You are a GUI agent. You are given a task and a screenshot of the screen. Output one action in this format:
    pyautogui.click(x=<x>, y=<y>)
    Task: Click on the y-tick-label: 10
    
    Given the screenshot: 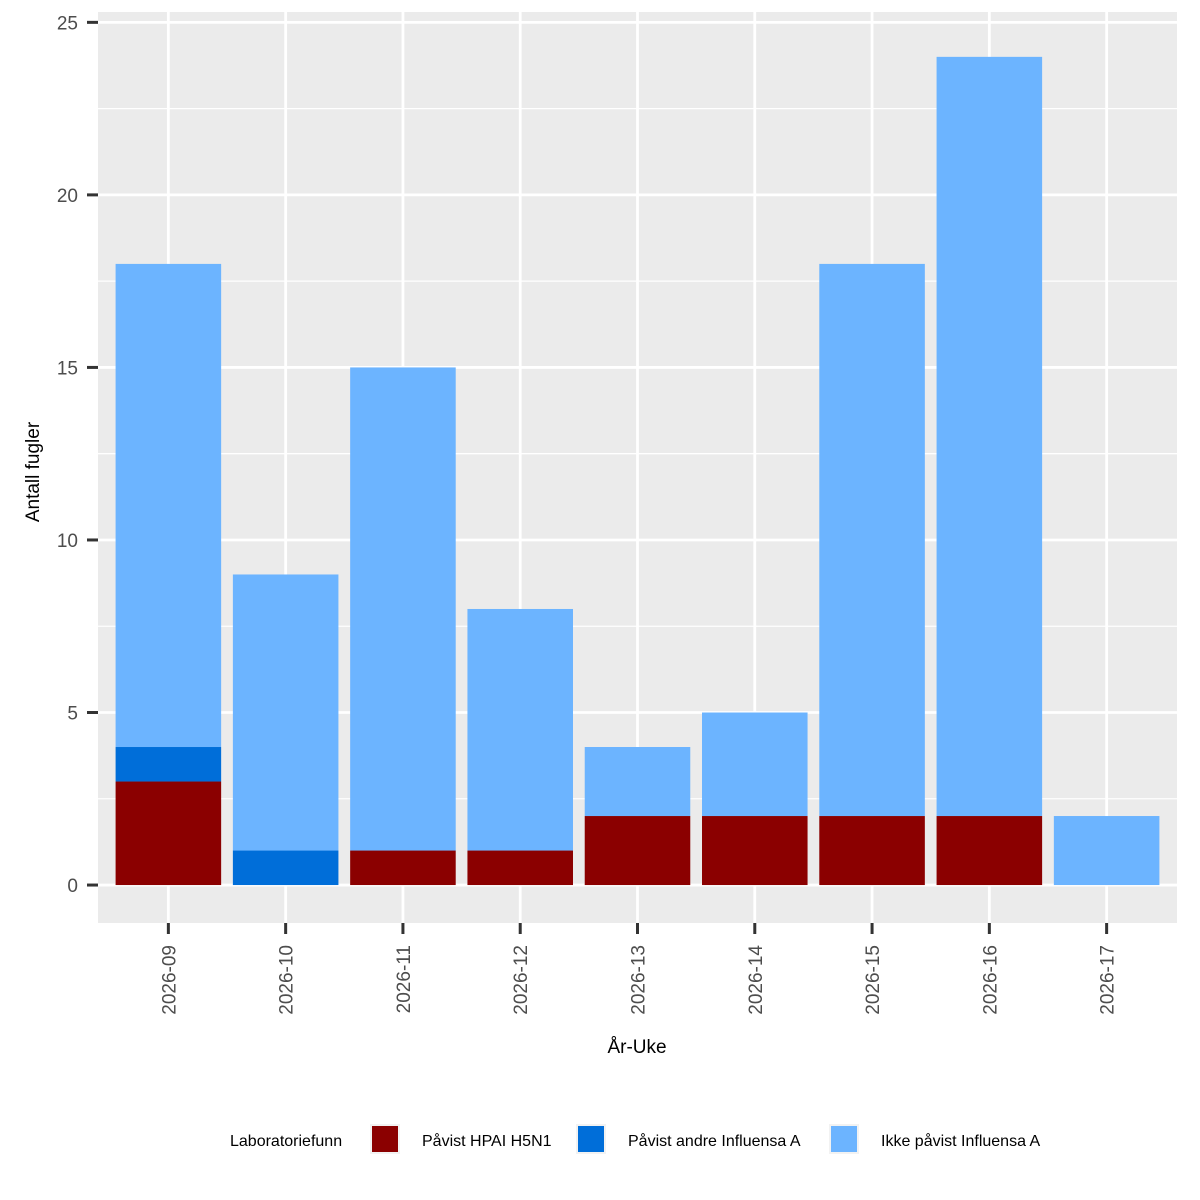 What is the action you would take?
    pyautogui.click(x=67, y=541)
    